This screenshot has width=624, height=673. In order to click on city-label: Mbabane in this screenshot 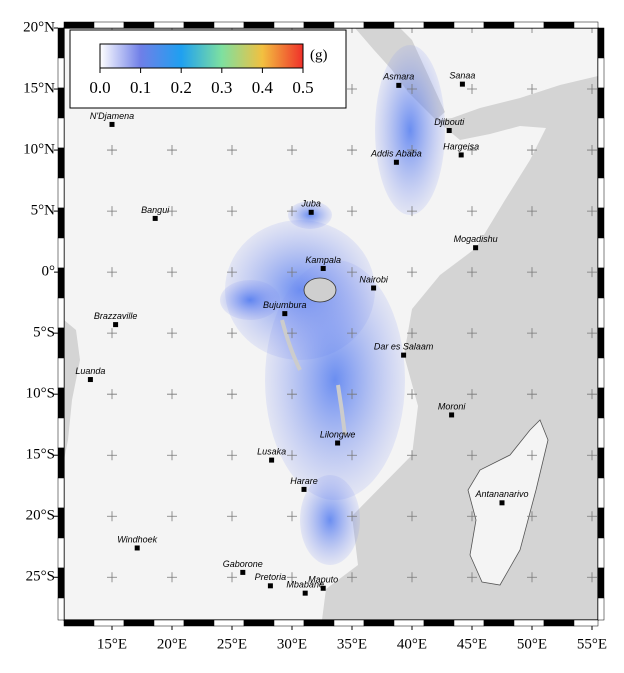, I will do `click(305, 585)`.